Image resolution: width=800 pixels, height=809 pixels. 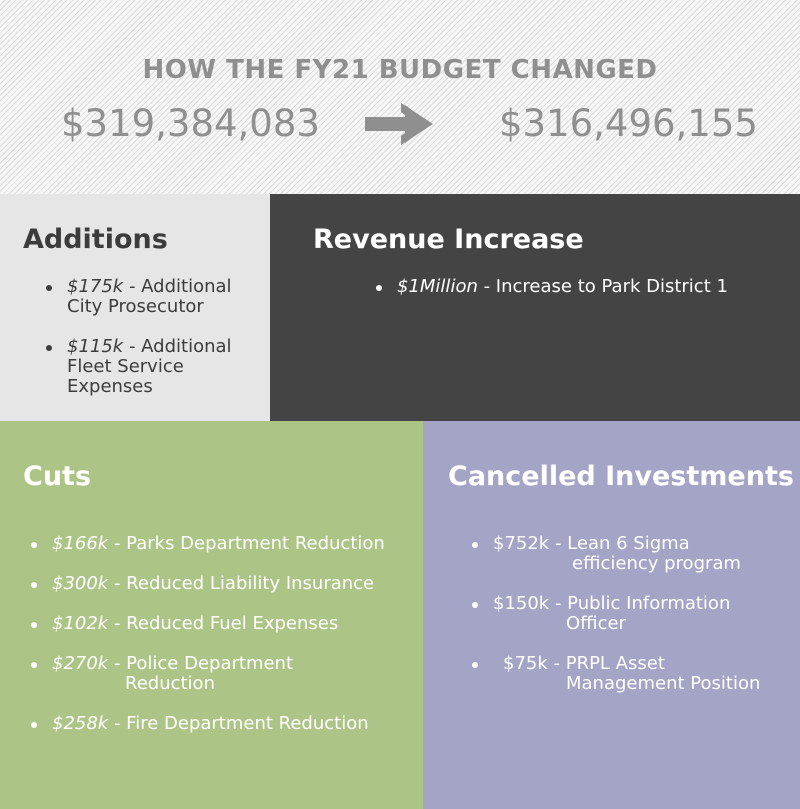 I want to click on list-item: $75k - PRPL Asset Management Position, so click(x=616, y=673).